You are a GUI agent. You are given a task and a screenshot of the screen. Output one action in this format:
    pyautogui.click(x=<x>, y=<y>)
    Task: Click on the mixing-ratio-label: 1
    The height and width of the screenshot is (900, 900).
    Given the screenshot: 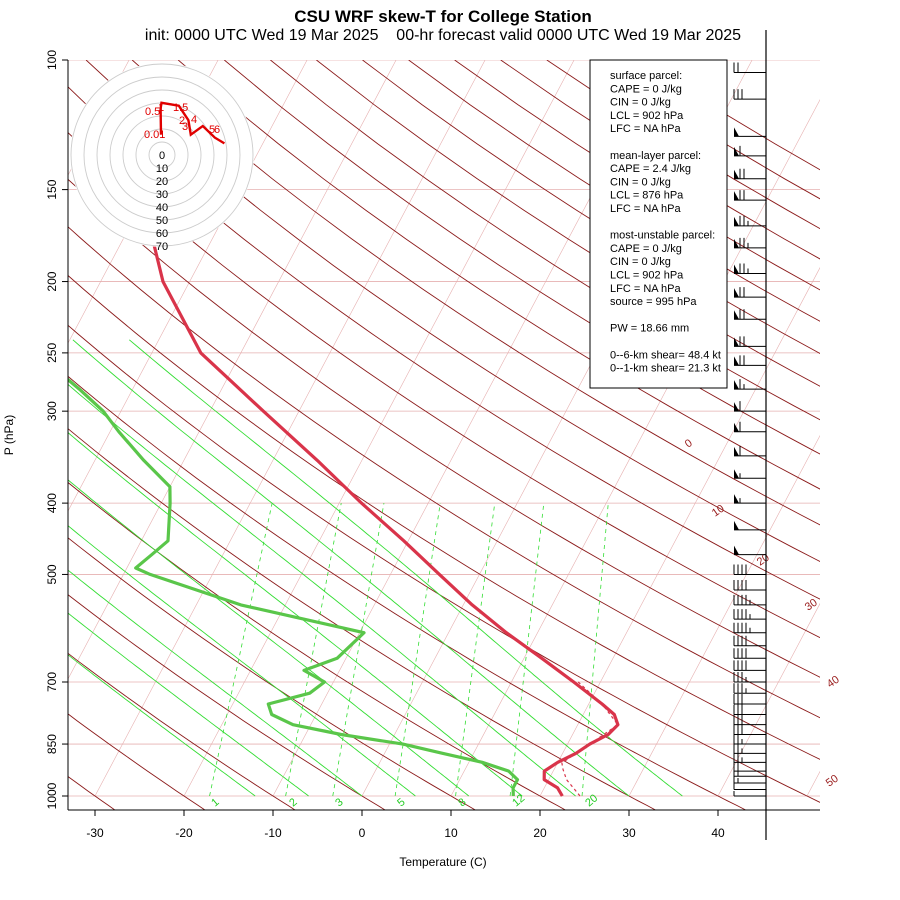 What is the action you would take?
    pyautogui.click(x=215, y=802)
    